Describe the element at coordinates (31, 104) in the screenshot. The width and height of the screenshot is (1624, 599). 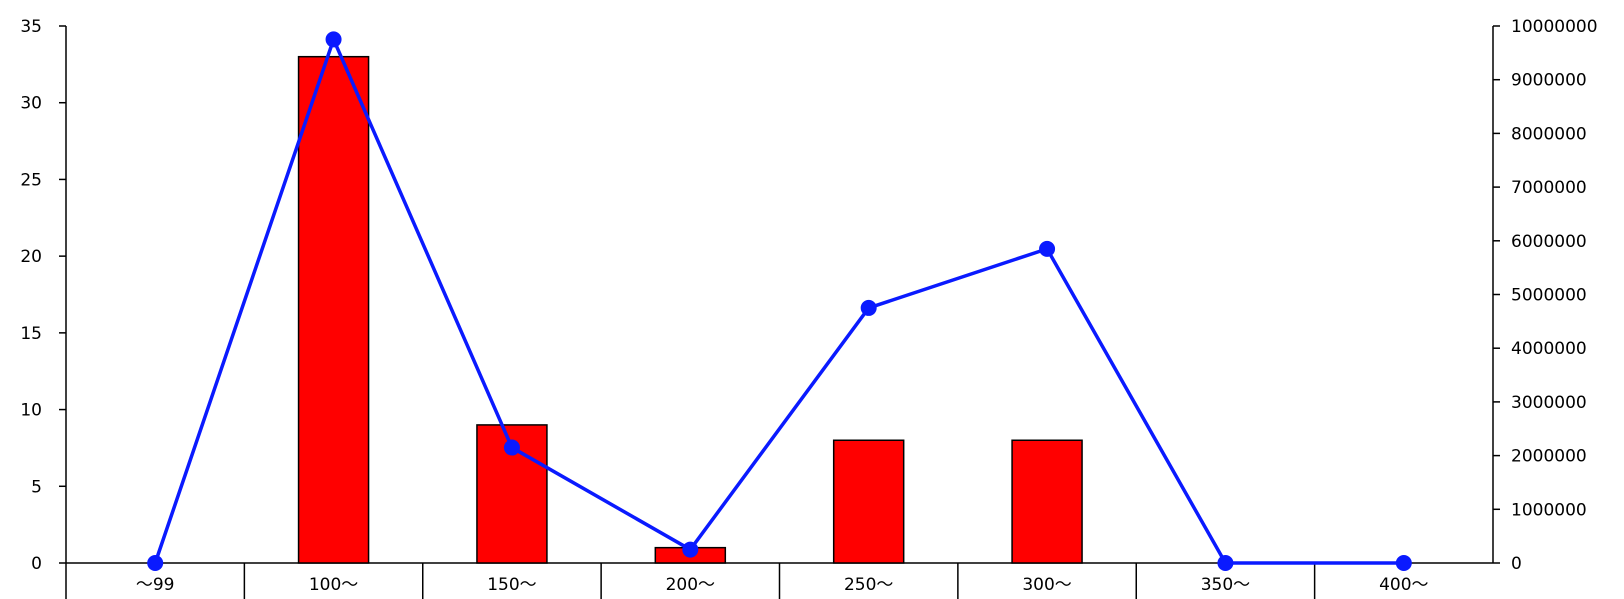
I see `left-tick-label: 30` at that location.